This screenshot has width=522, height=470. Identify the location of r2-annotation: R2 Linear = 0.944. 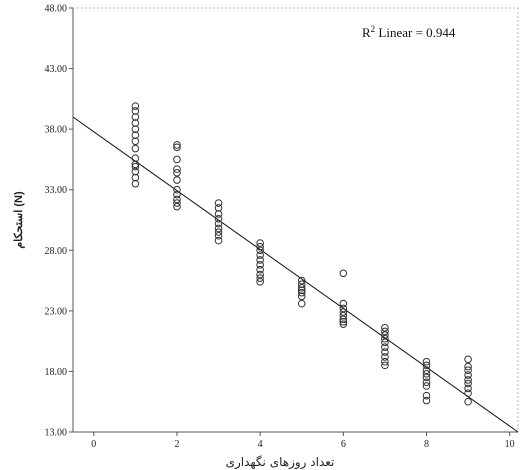
(409, 32).